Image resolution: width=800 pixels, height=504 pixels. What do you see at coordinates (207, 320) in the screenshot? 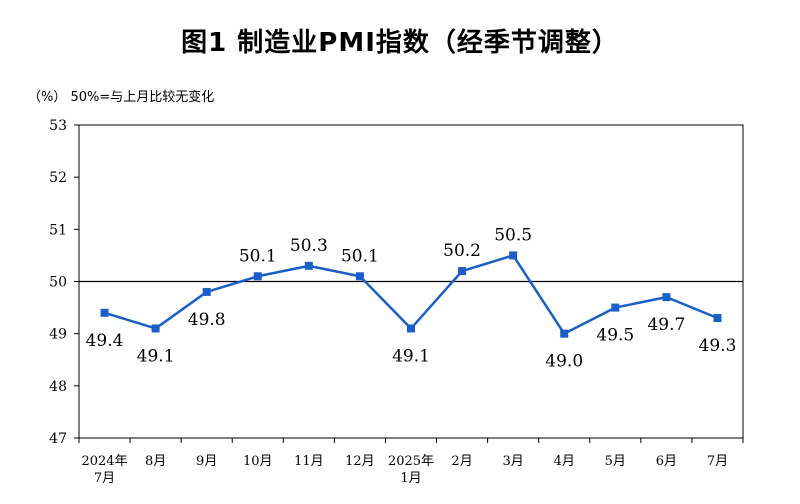
I see `data-label: 49.8` at bounding box center [207, 320].